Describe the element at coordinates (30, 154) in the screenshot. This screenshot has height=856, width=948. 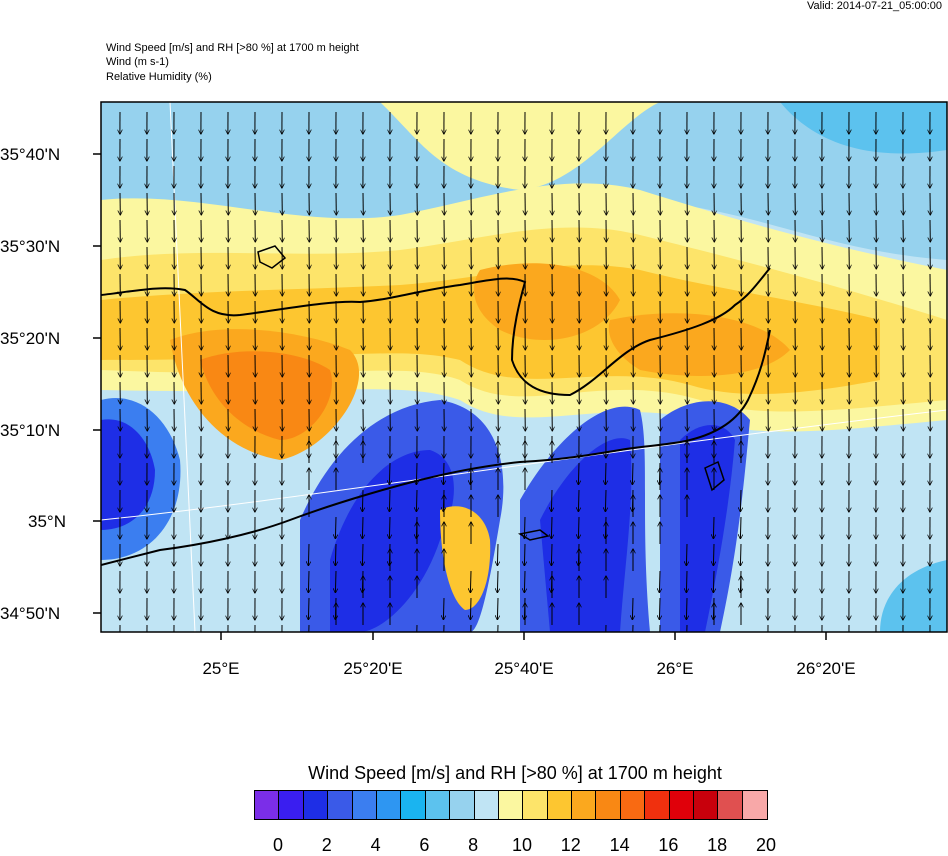
I see `lat-label-1: 35°40'N` at that location.